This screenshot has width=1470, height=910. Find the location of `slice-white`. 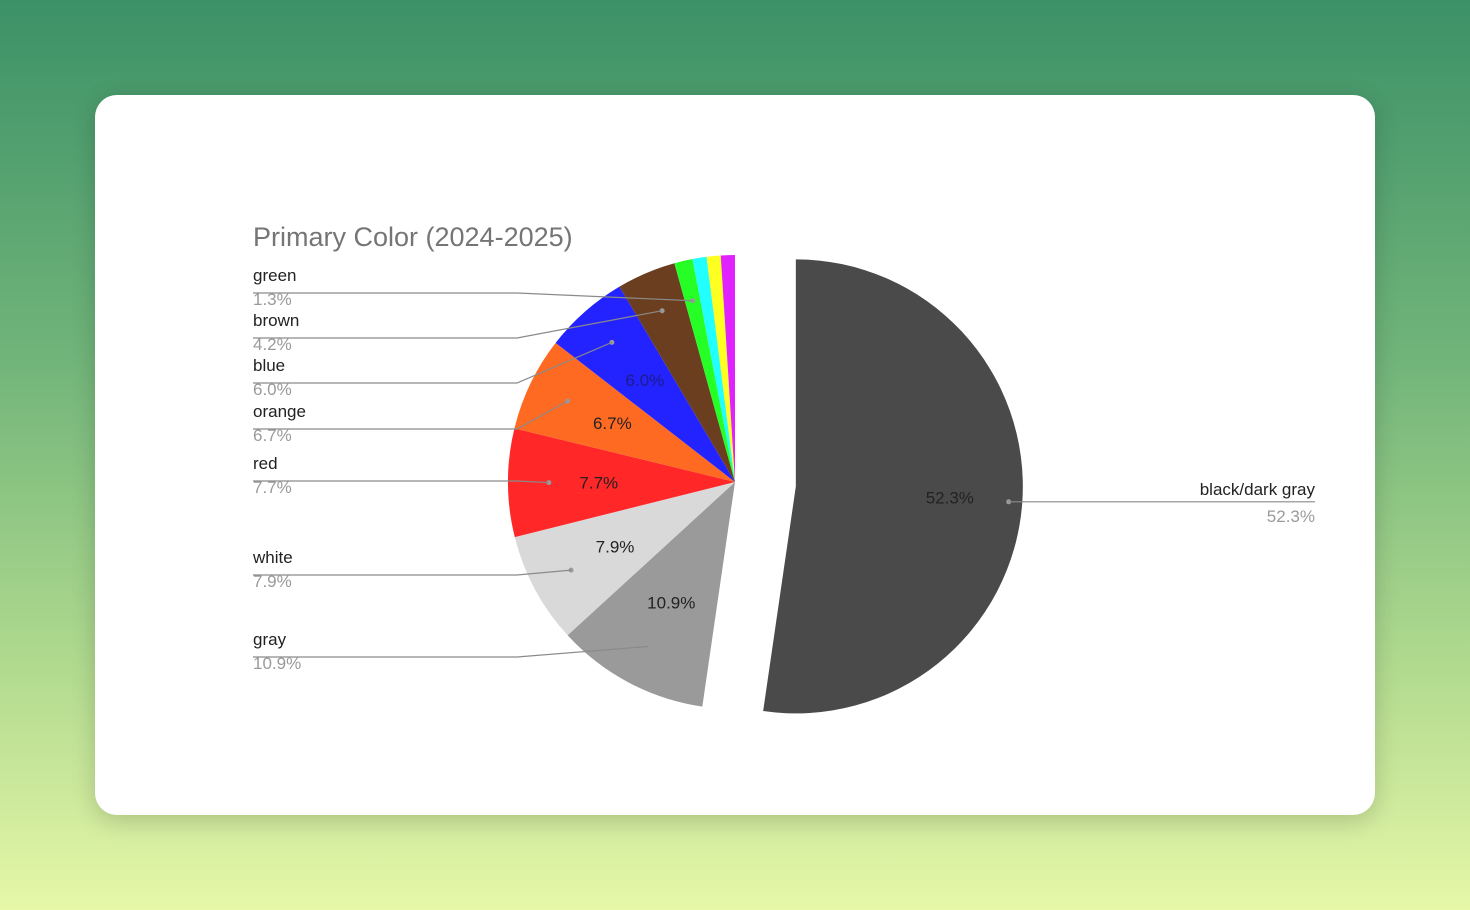

slice-white is located at coordinates (624, 559).